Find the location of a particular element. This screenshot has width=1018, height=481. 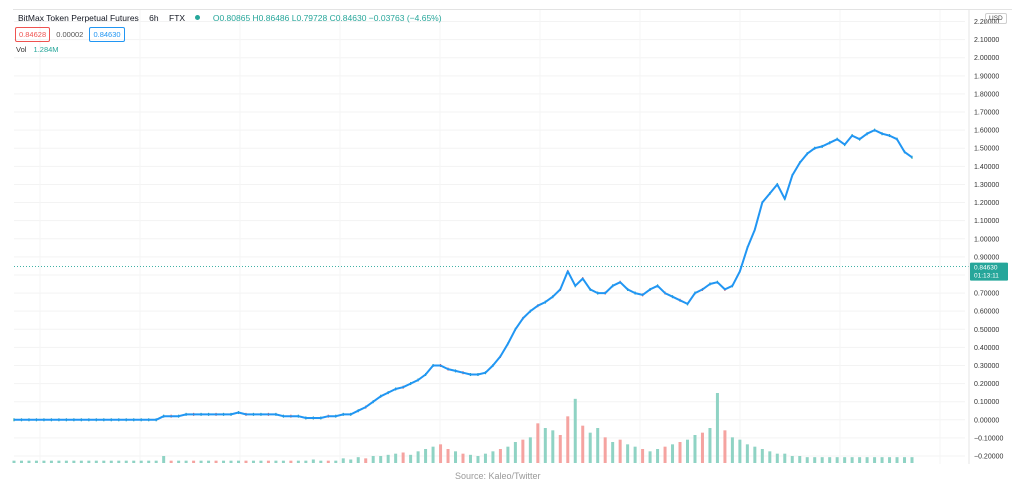

y-tick-label: 0.40000 is located at coordinates (986, 348).